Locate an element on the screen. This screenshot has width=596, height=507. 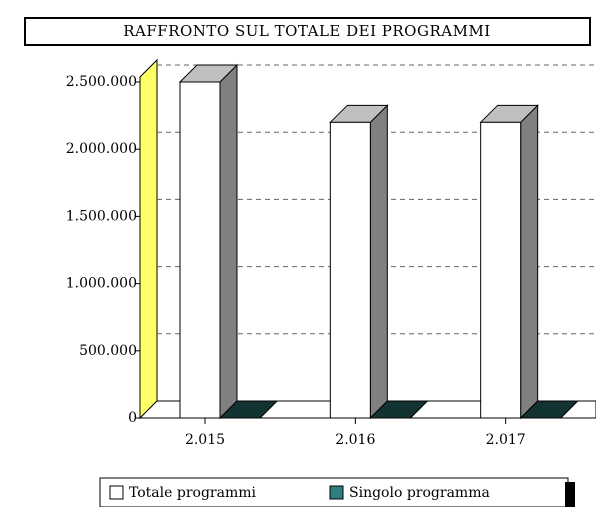
legend-shadow is located at coordinates (570, 494).